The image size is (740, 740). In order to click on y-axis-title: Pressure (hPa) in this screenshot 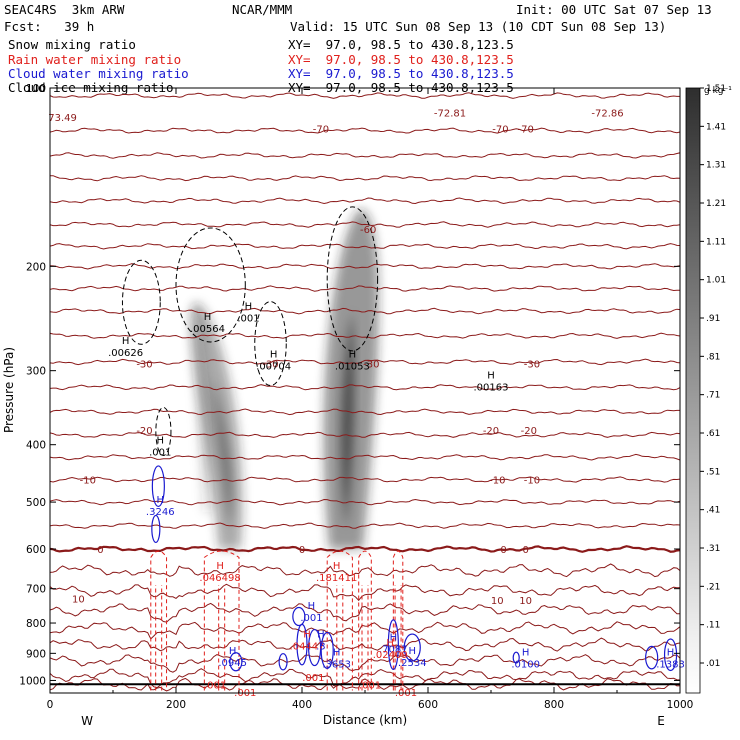, I will do `click(9, 390)`.